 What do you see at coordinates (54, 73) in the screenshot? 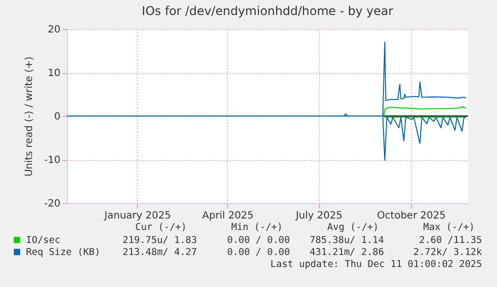
I see `y-tick-label: 10` at bounding box center [54, 73].